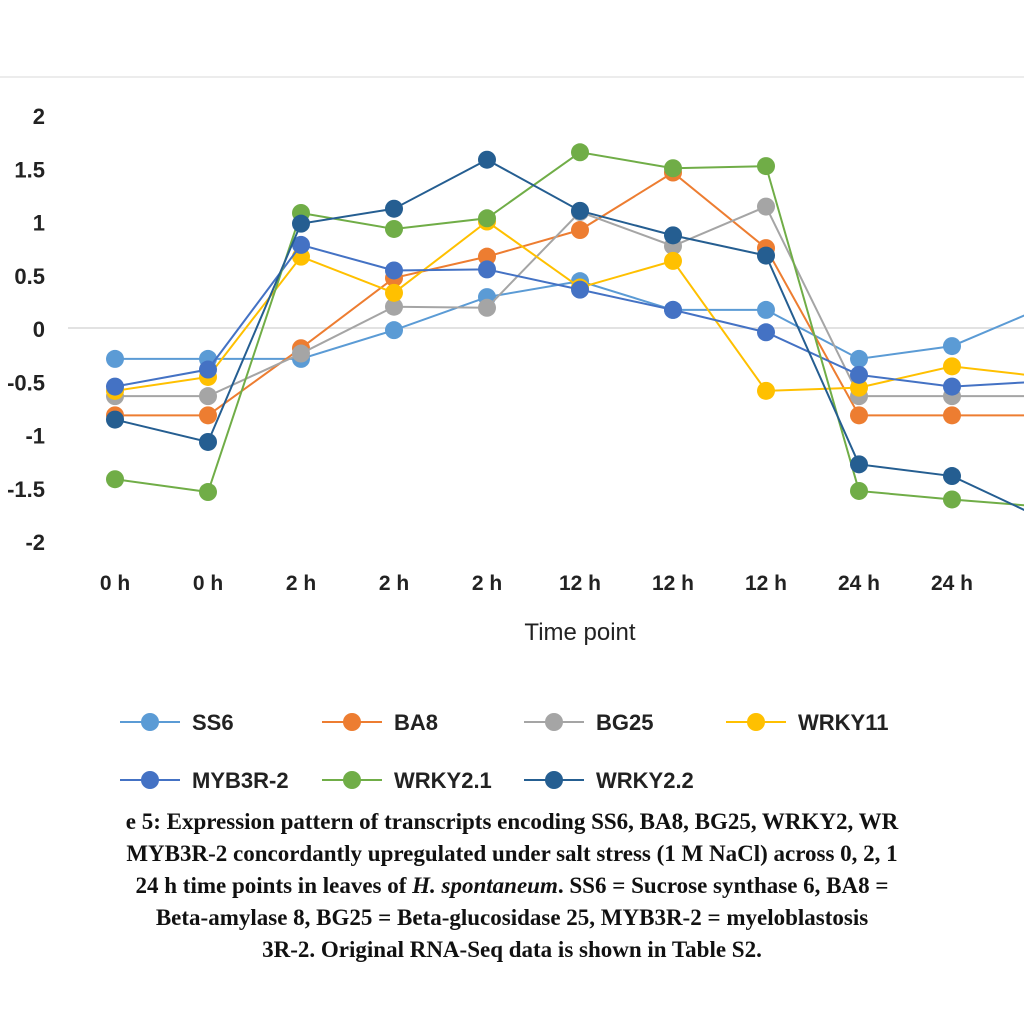 This screenshot has width=1024, height=1024. Describe the element at coordinates (274, 885) in the screenshot. I see `caption-line-3-a: 24 h time points in leaves of` at that location.